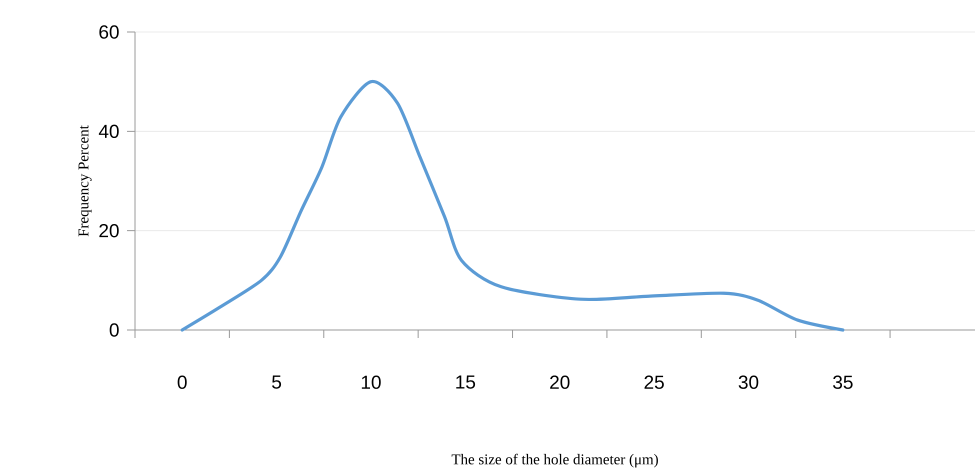  What do you see at coordinates (277, 382) in the screenshot?
I see `x-tick-label: 5` at bounding box center [277, 382].